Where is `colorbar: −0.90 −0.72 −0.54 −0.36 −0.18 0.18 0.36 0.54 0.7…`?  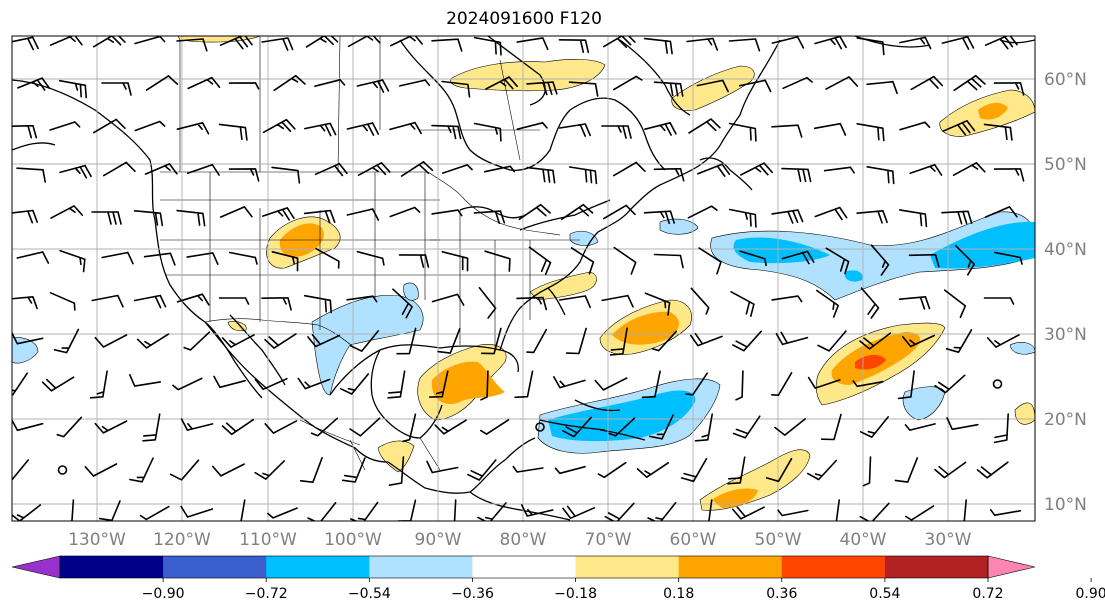
colorbar: −0.90 −0.72 −0.54 −0.36 −0.18 0.18 0.36 0.54 0.7… is located at coordinates (558, 578).